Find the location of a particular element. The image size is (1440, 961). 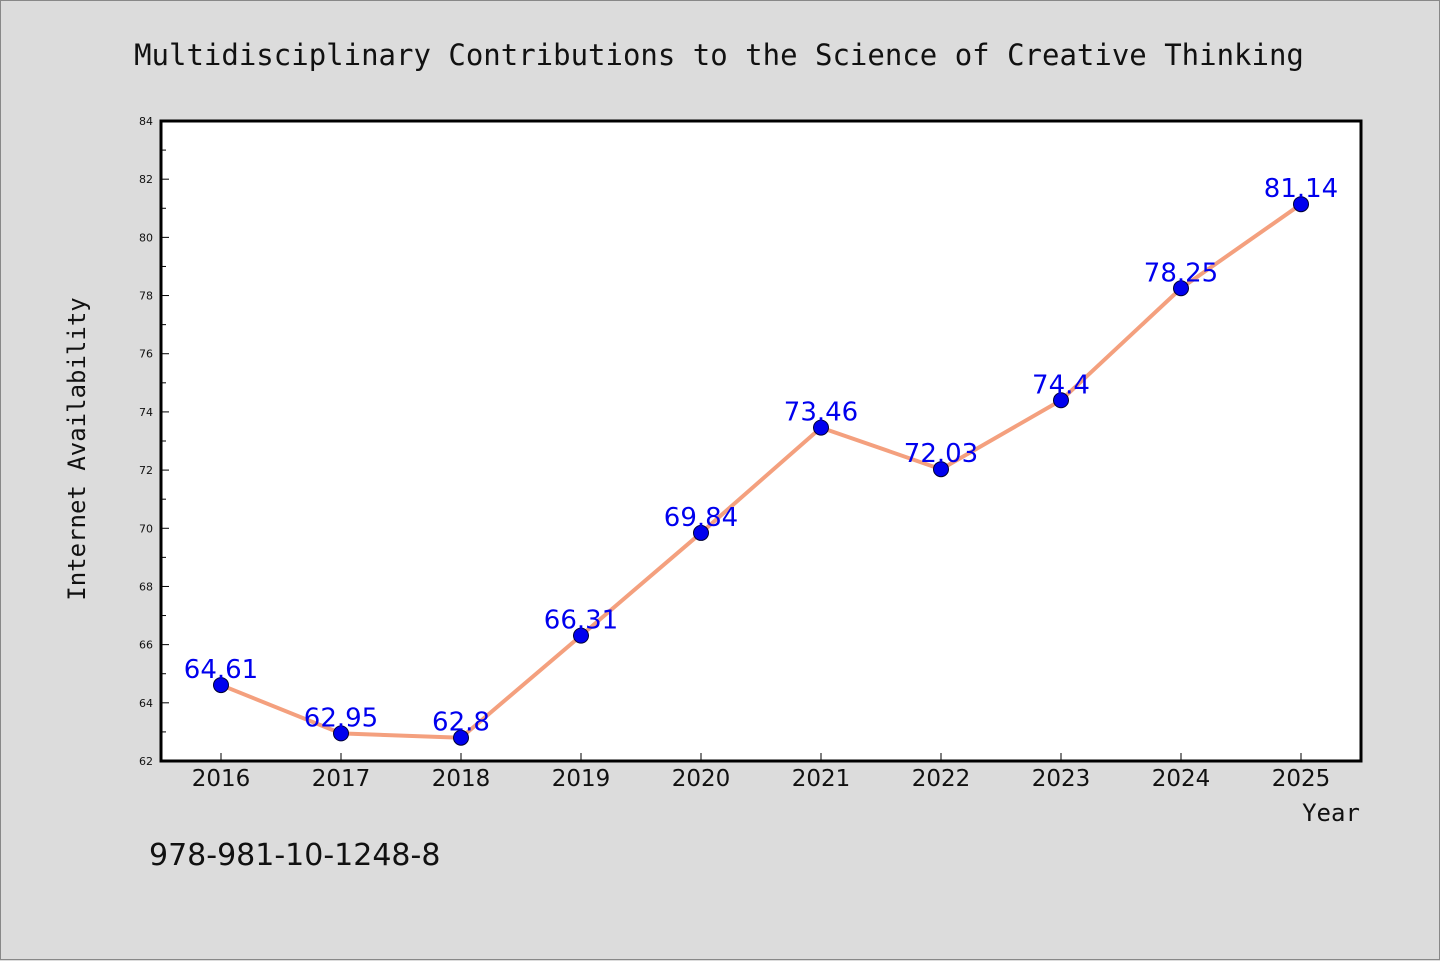

x-tick-label: 2021 is located at coordinates (821, 779).